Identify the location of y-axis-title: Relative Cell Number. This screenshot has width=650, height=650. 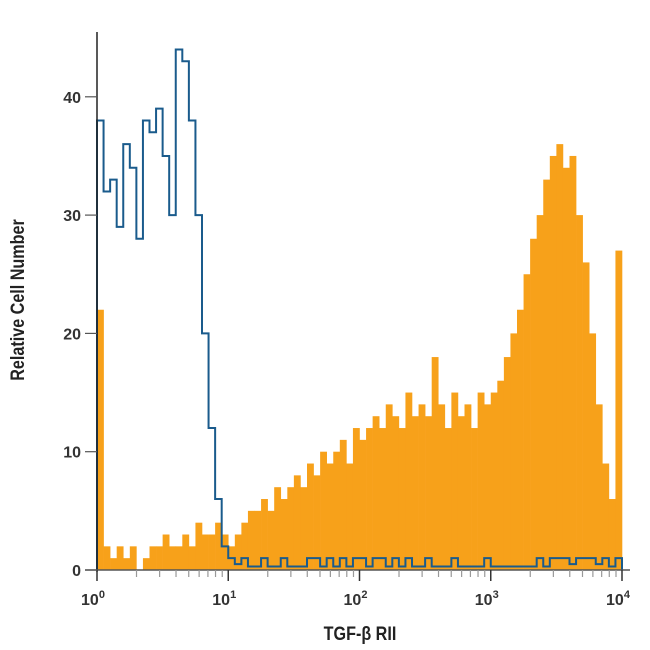
(18, 300).